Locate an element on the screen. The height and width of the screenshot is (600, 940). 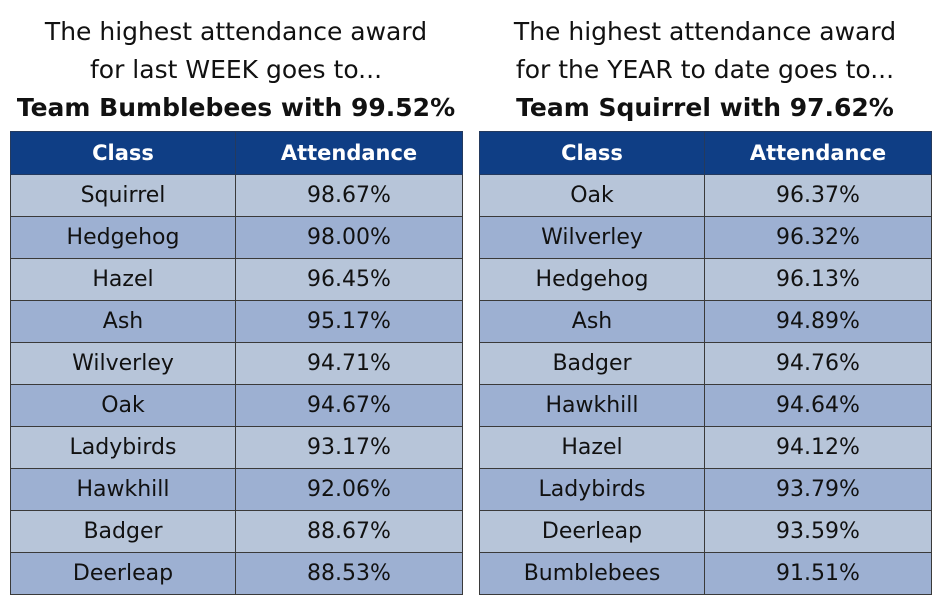
table-row: Wilverley 96.32% is located at coordinates (705, 237).